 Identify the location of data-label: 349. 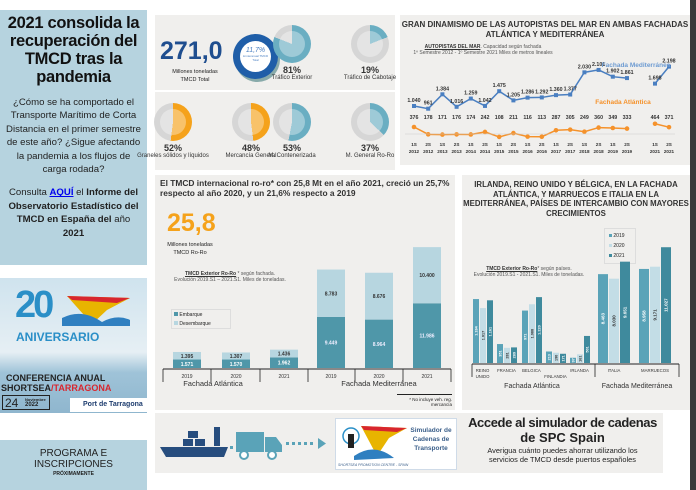
(612, 118).